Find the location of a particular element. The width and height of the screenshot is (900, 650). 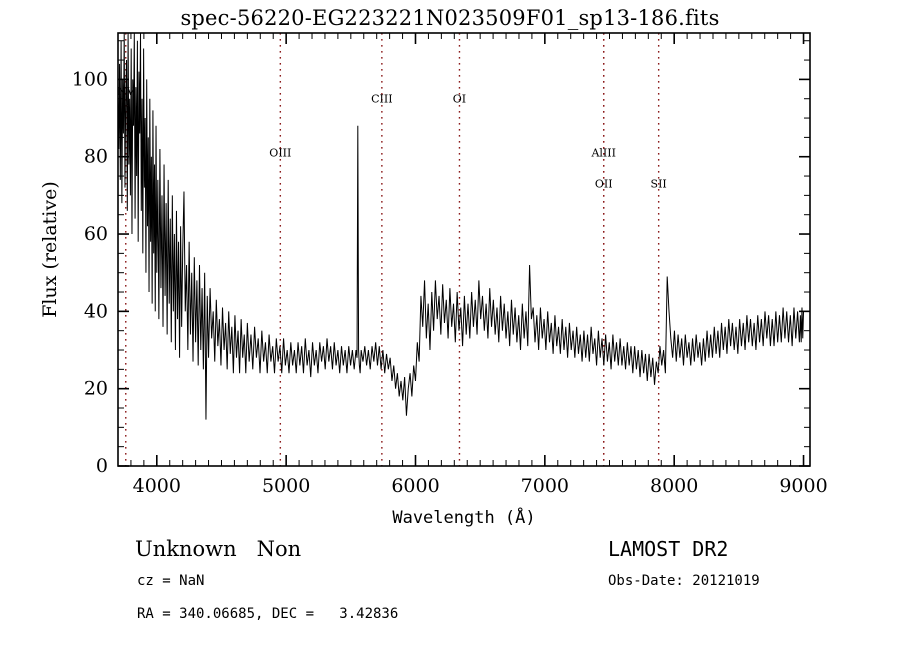

x-tick-label: 4000 is located at coordinates (157, 486).